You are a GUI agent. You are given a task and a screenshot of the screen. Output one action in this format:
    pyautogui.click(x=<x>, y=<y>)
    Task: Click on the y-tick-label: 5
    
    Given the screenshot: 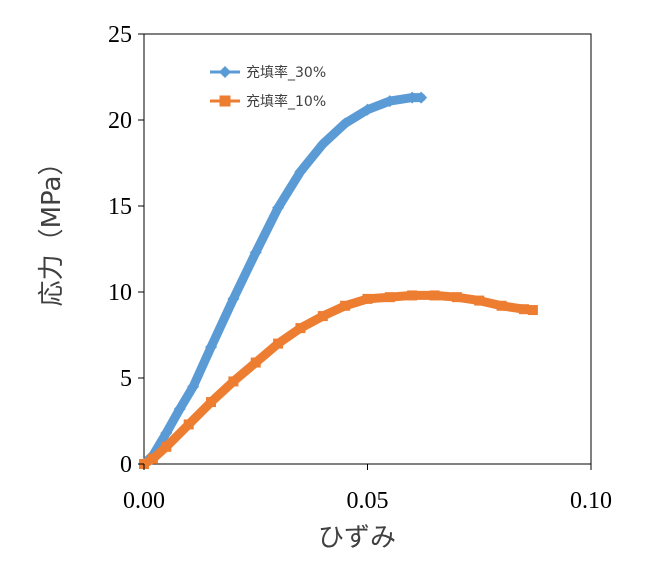 What is the action you would take?
    pyautogui.click(x=126, y=379)
    